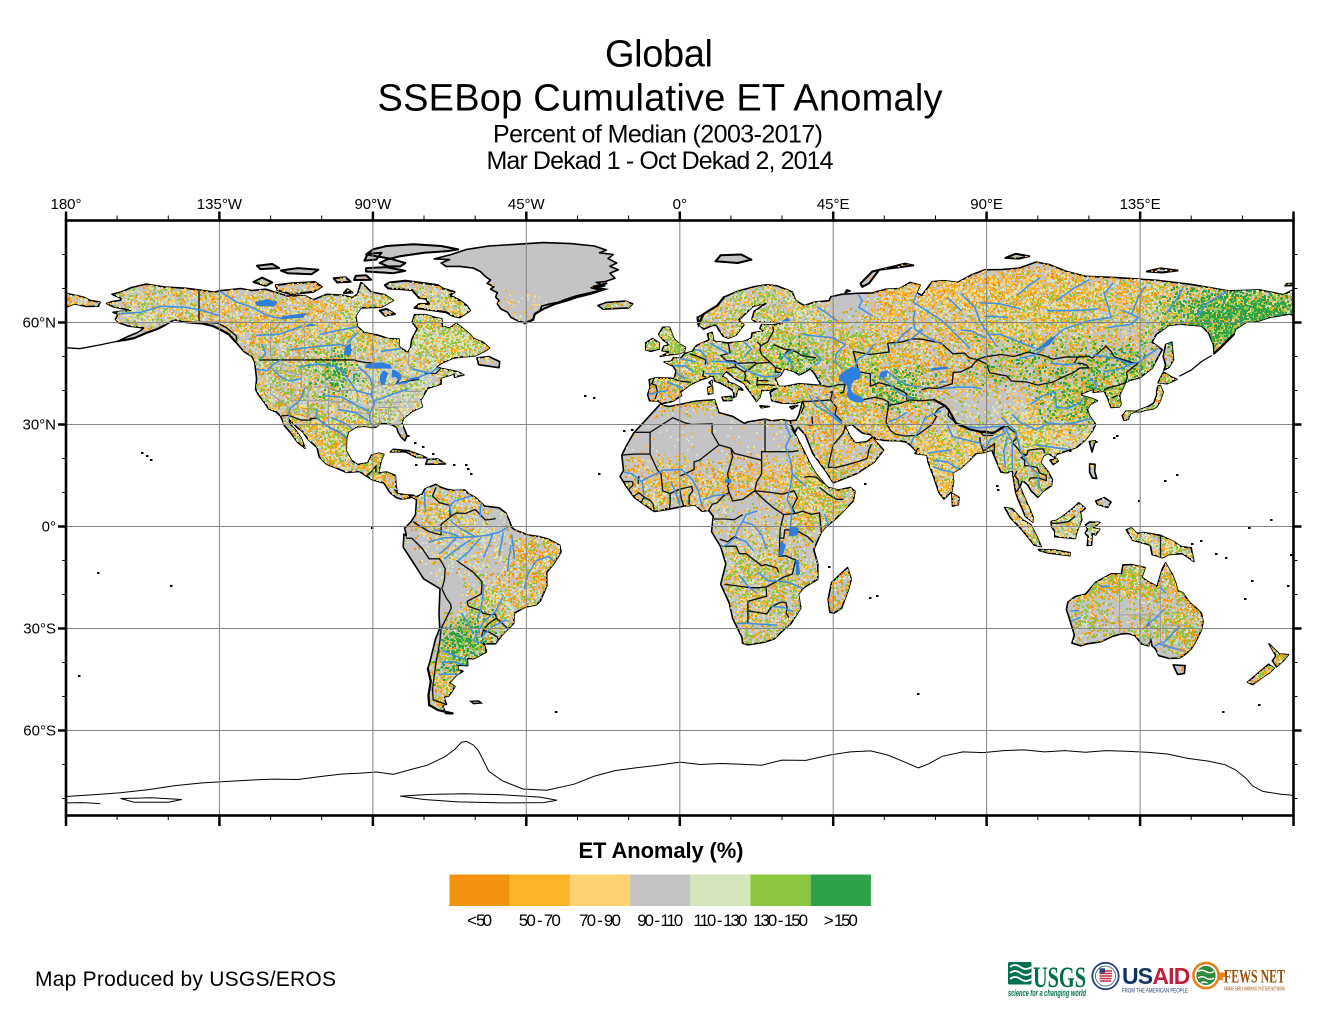 The width and height of the screenshot is (1320, 1025). What do you see at coordinates (1059, 977) in the screenshot?
I see `svg-text: USGS` at bounding box center [1059, 977].